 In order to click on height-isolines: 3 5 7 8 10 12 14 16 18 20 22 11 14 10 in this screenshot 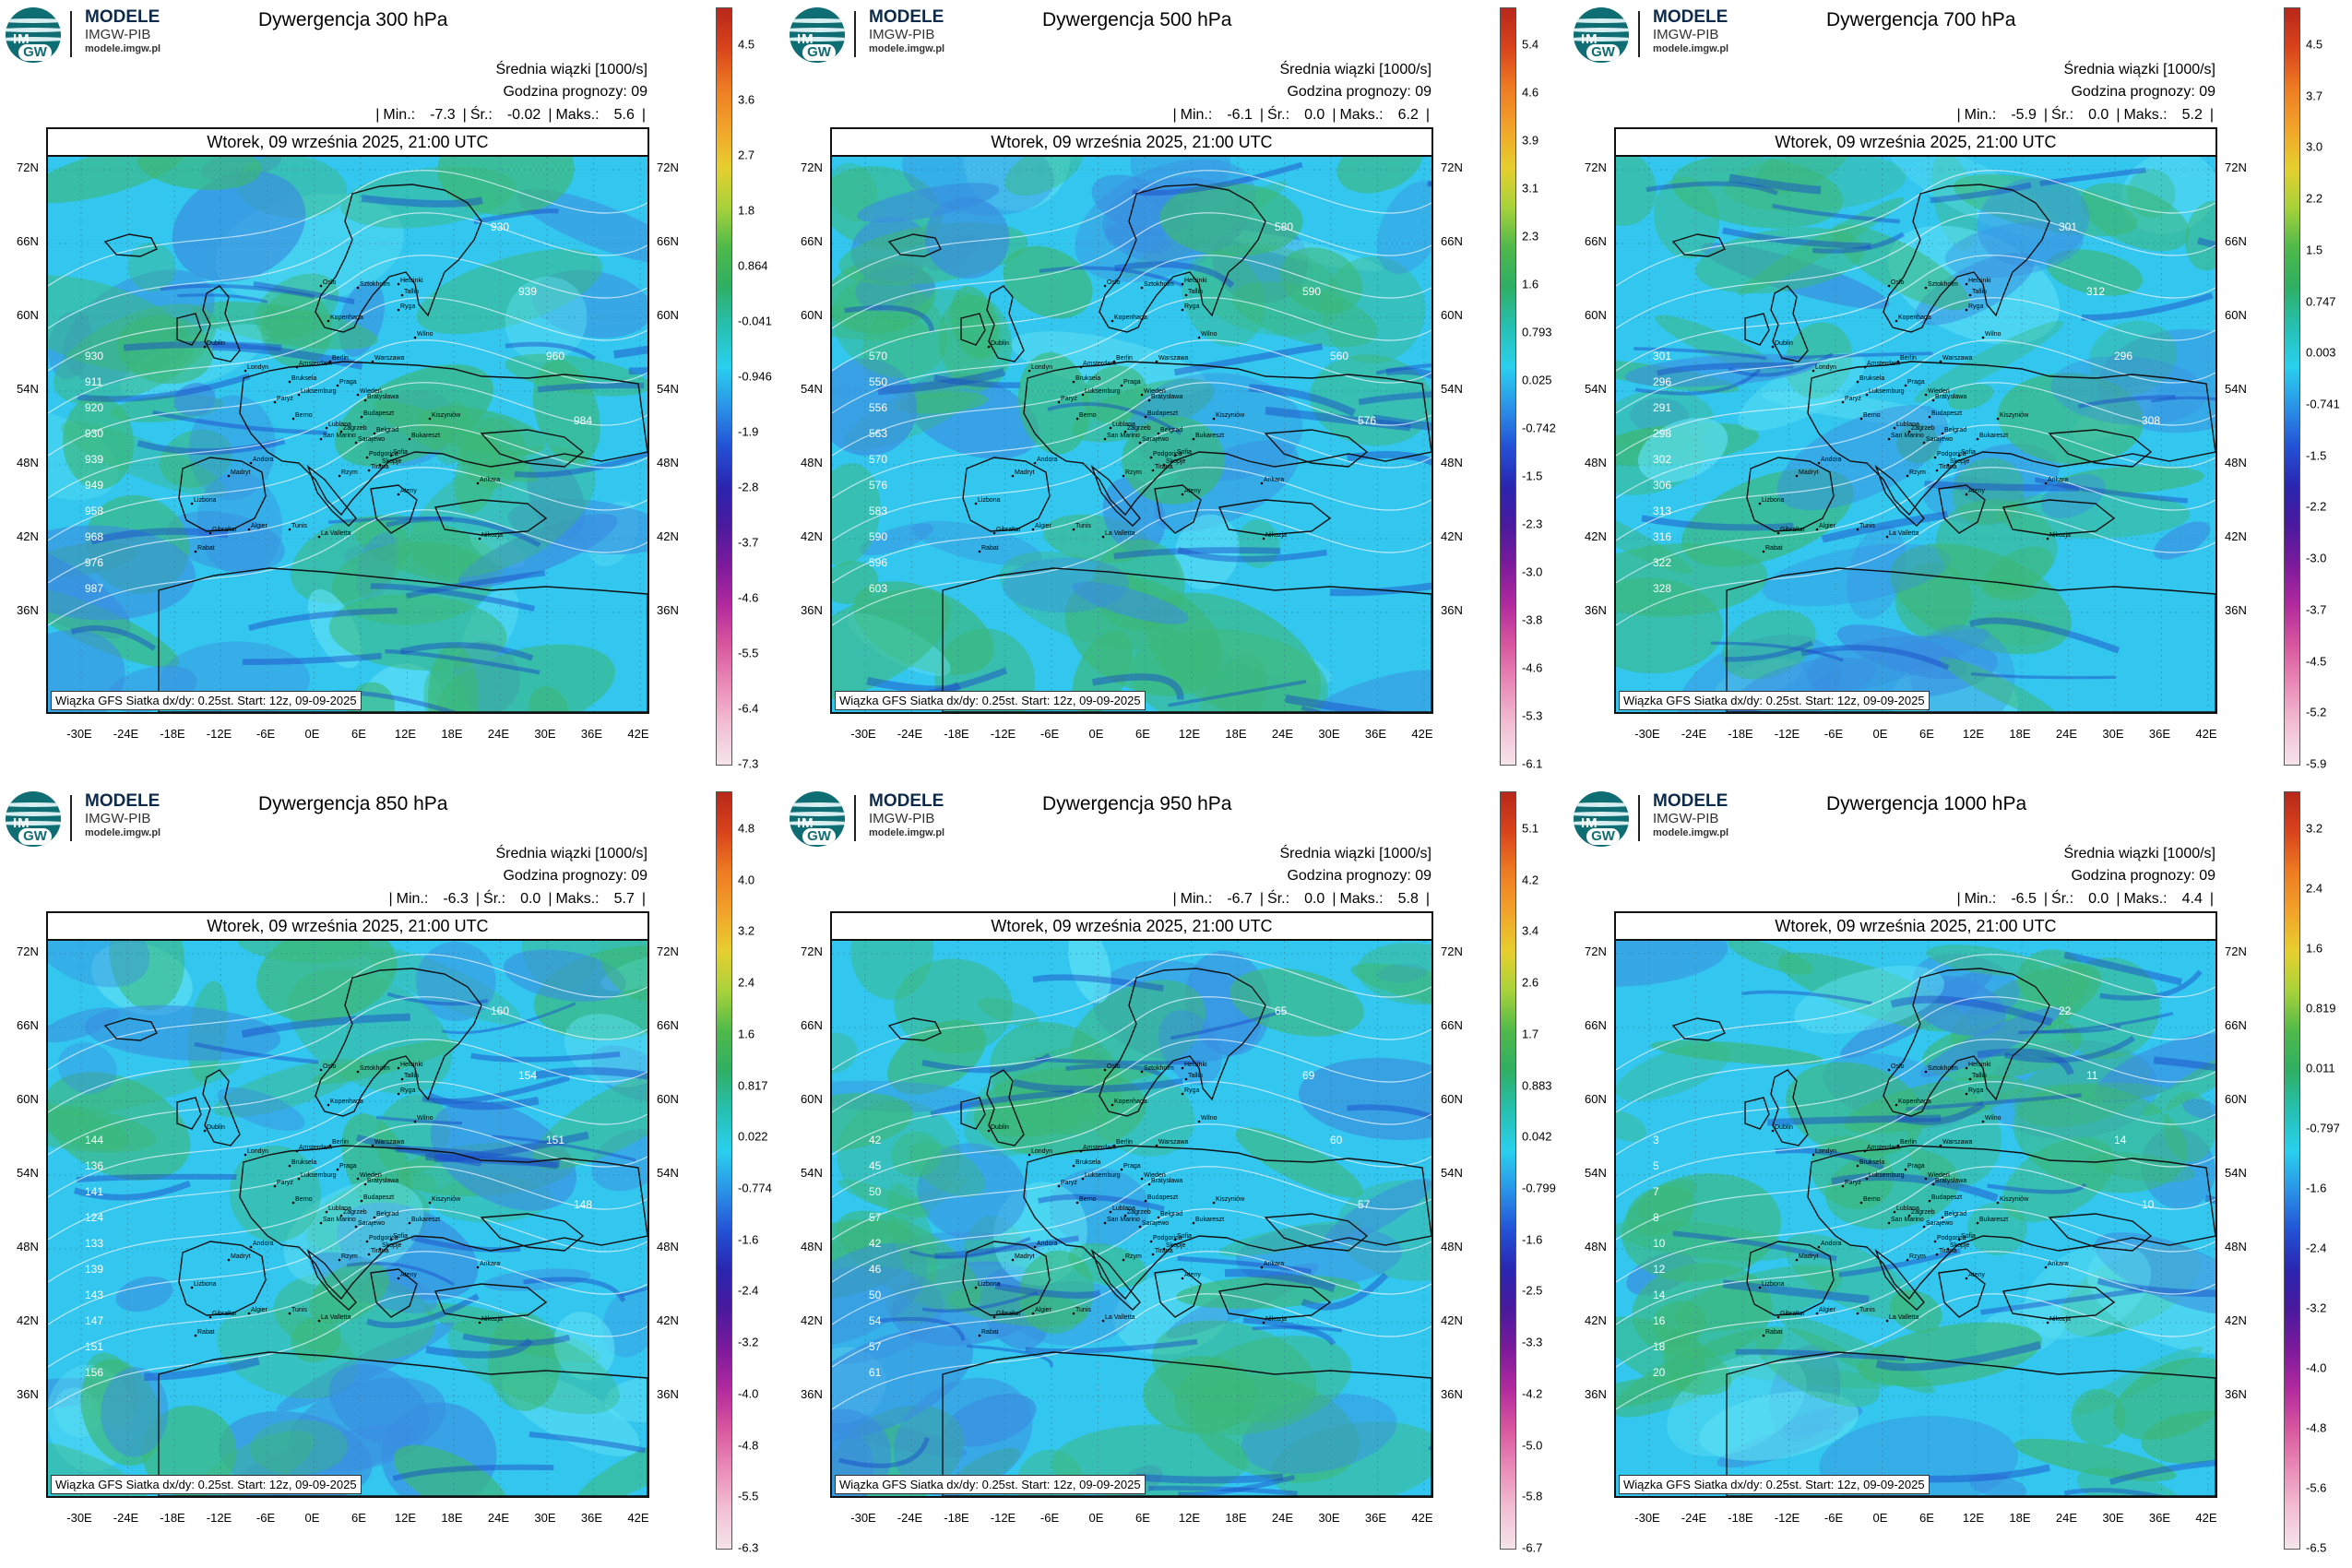, I will do `click(1915, 1182)`.